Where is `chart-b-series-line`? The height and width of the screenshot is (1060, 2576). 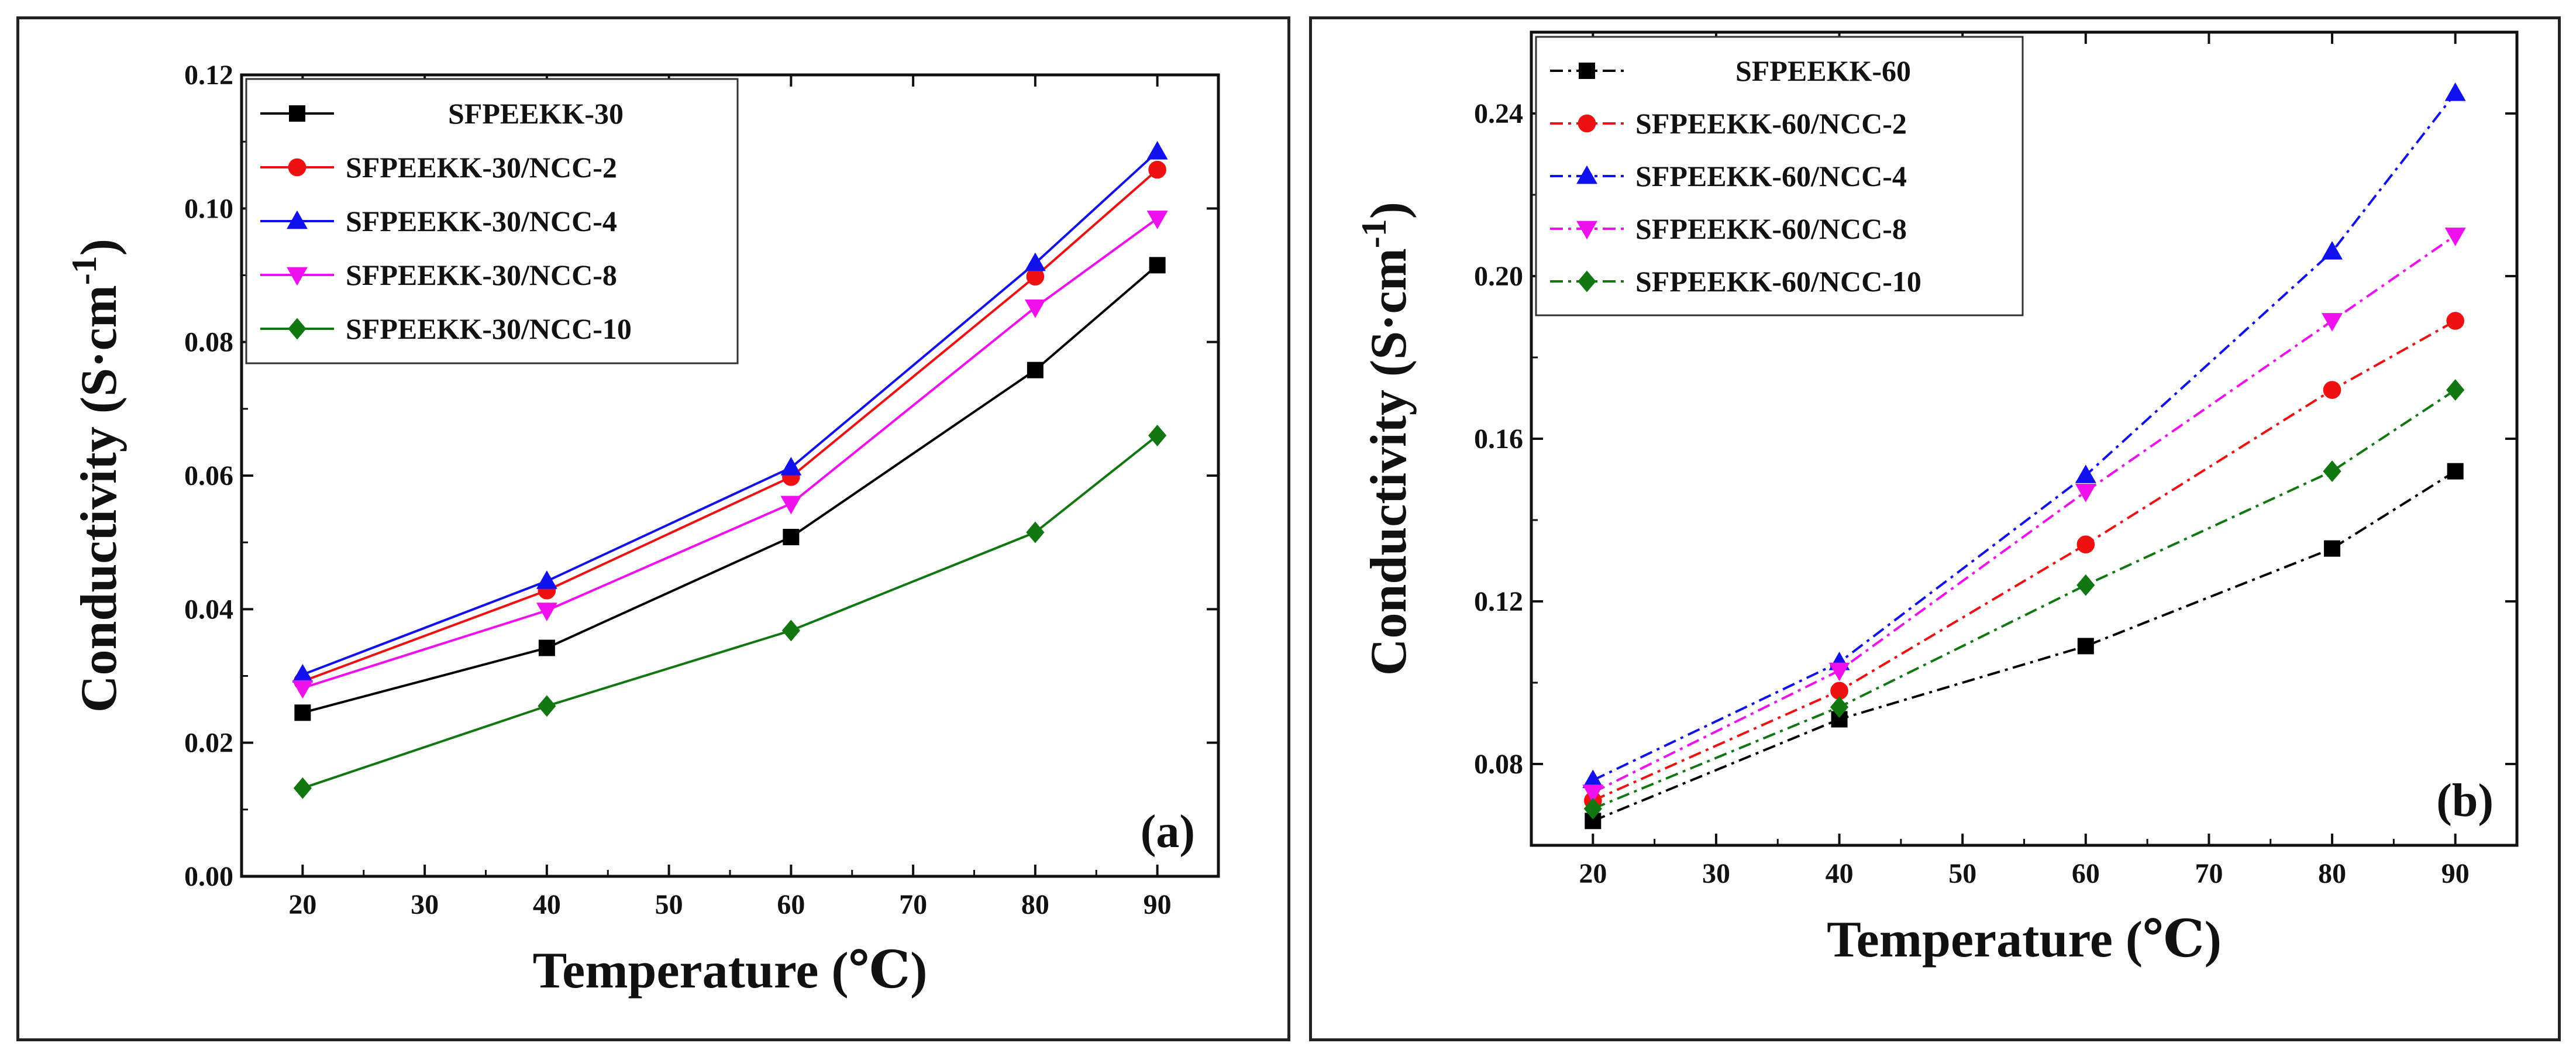
chart-b-series-line is located at coordinates (2024, 646).